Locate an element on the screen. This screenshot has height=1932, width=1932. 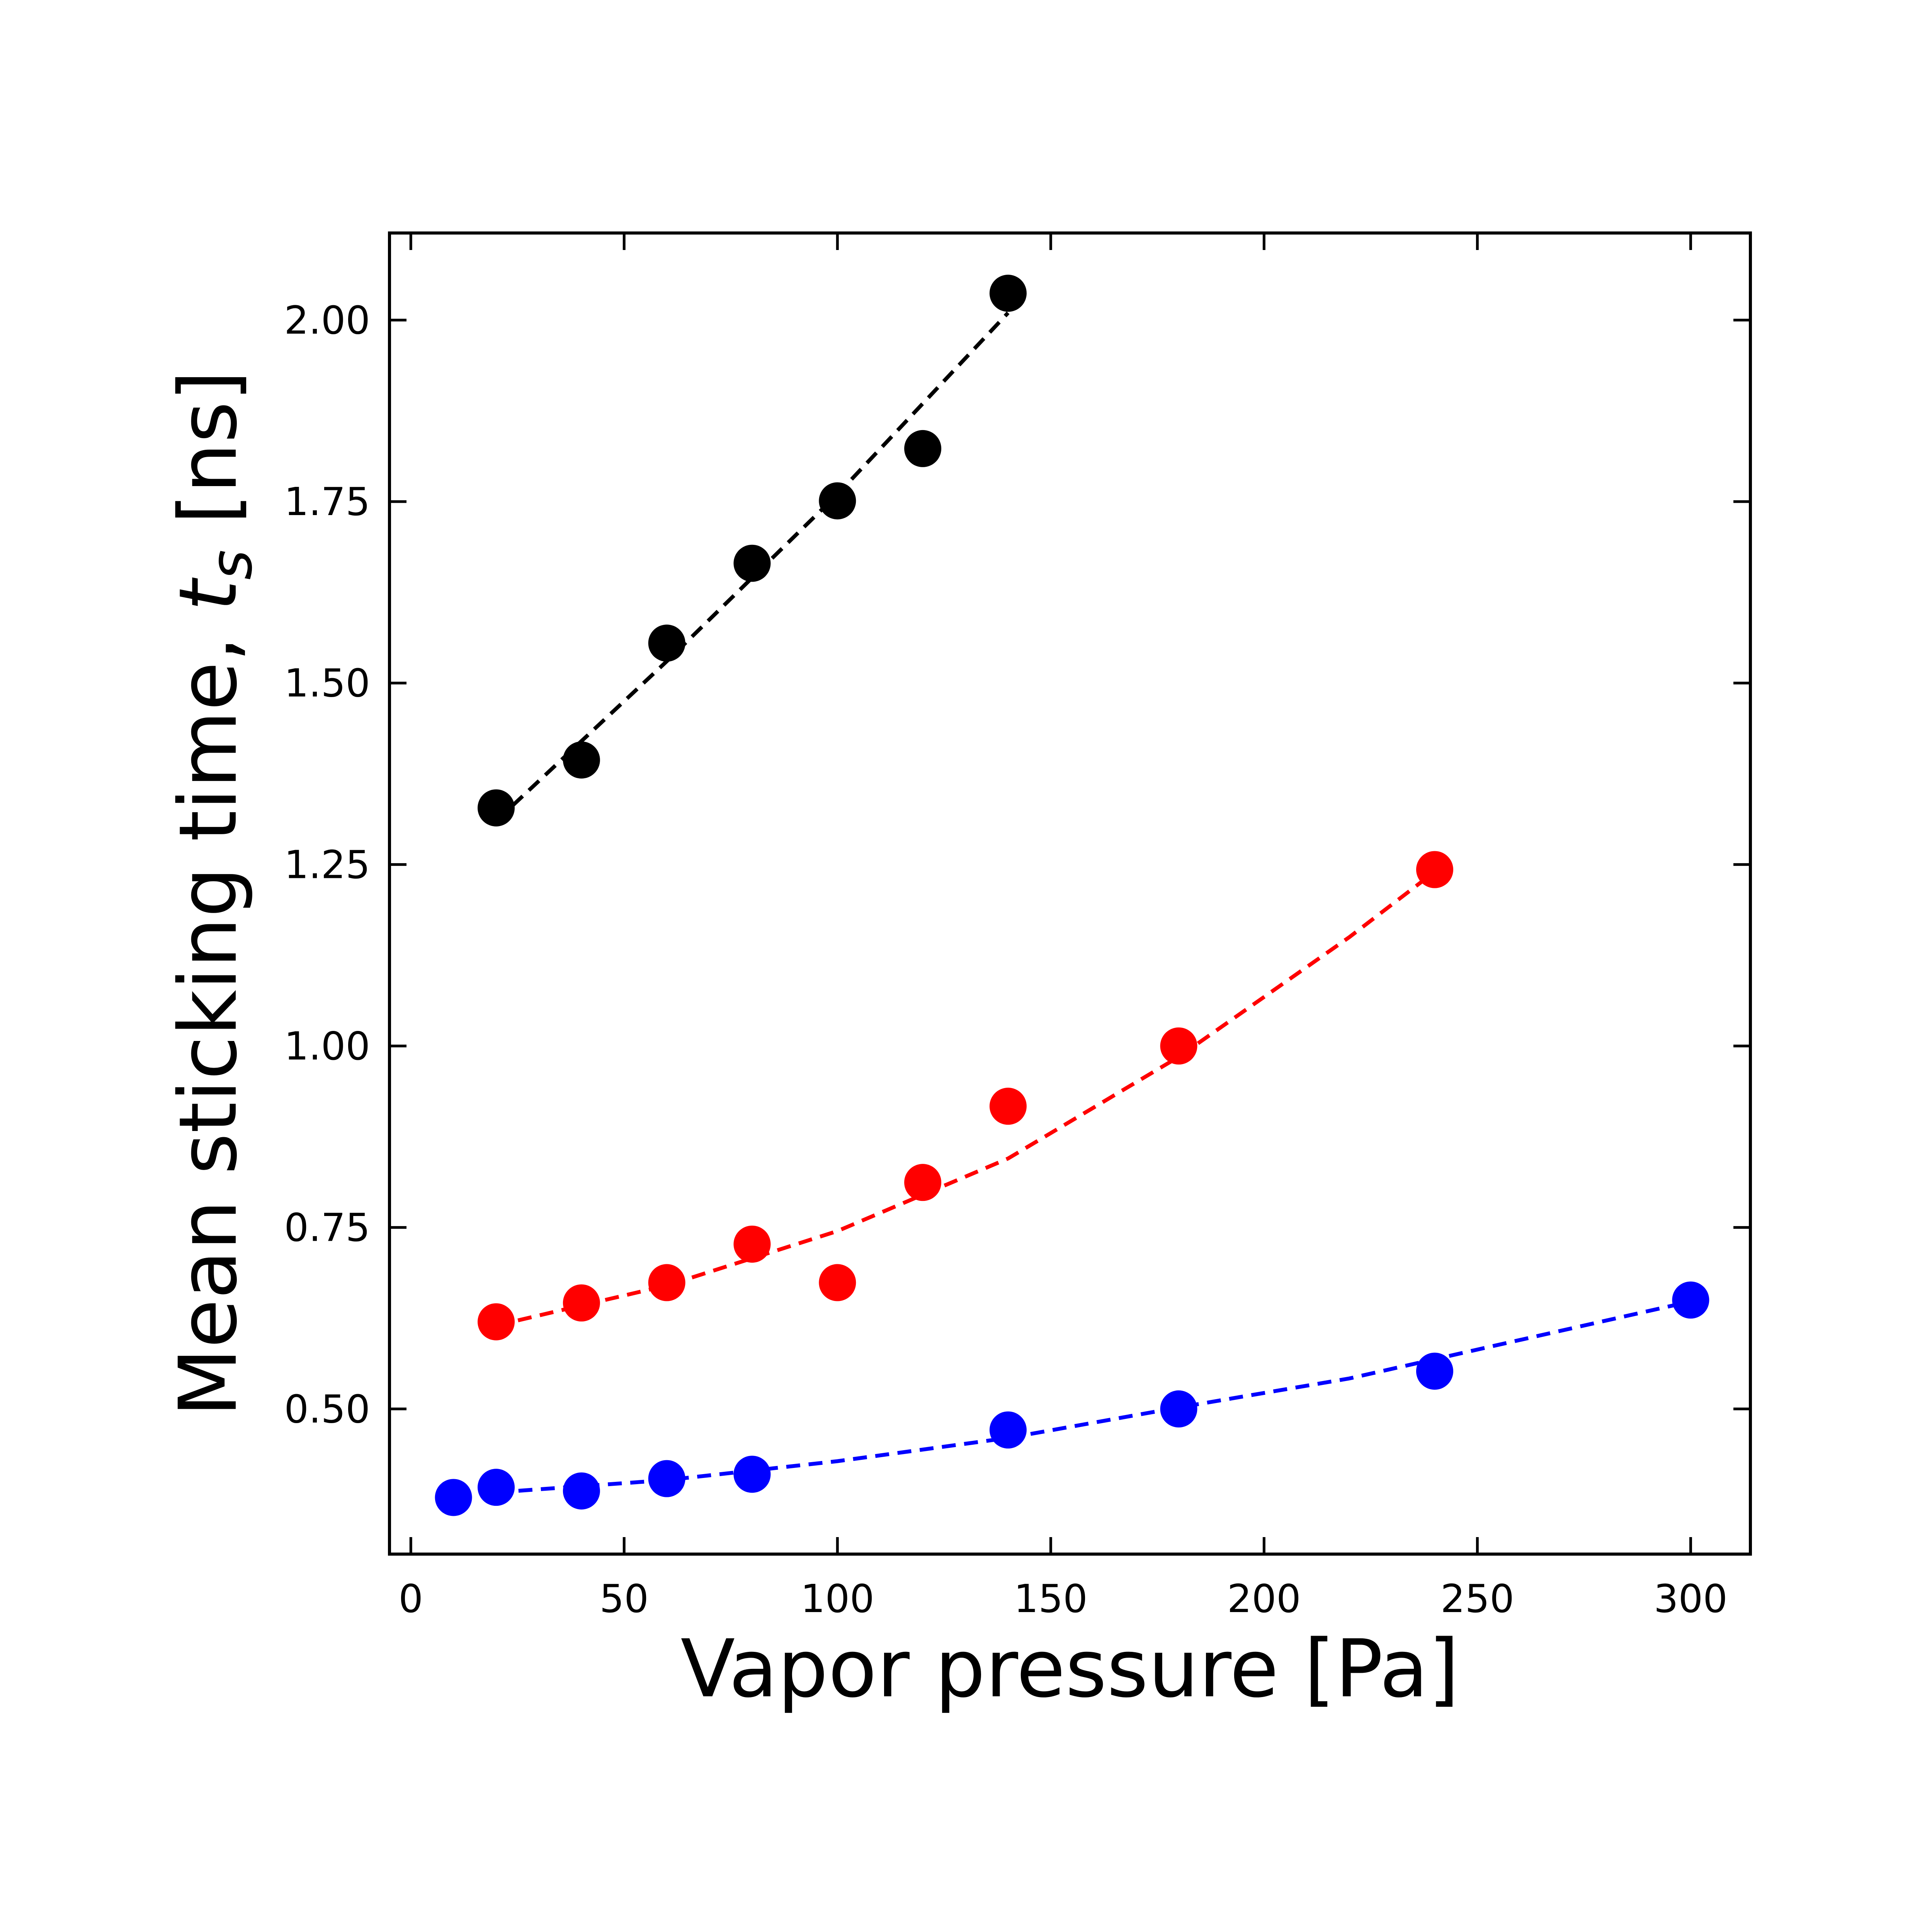
y-tick-label: 2.00 is located at coordinates (327, 321).